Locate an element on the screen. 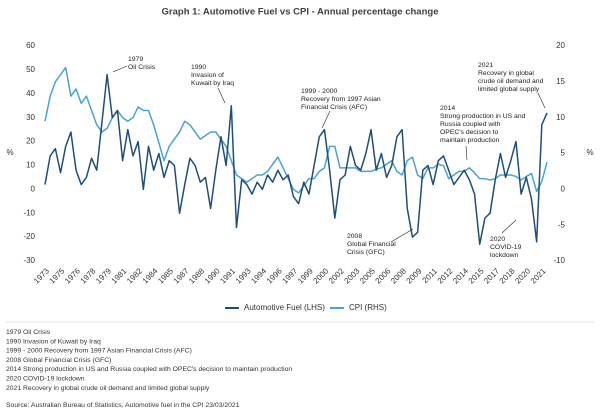 Image resolution: width=600 pixels, height=418 pixels. x-tick-label: 1984 is located at coordinates (150, 275).